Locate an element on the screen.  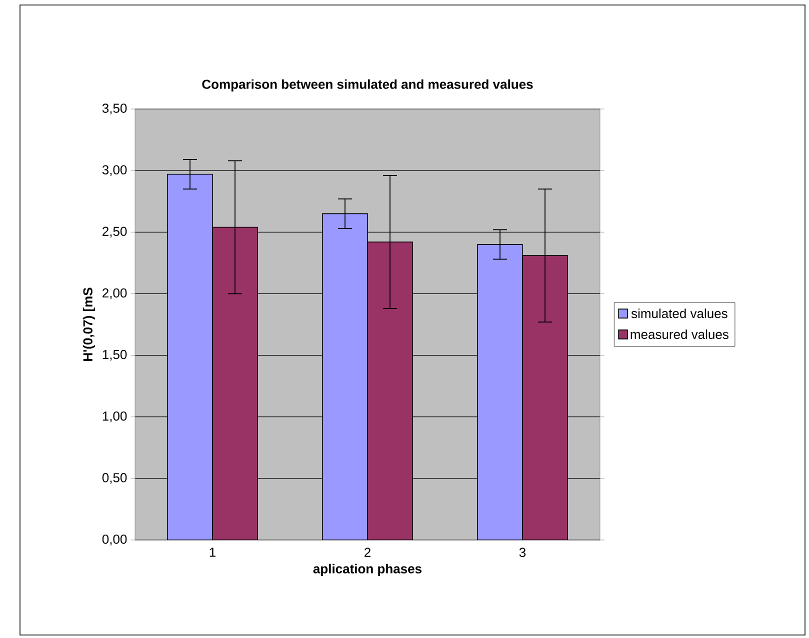
y-tick-label: 3,50 is located at coordinates (114, 109).